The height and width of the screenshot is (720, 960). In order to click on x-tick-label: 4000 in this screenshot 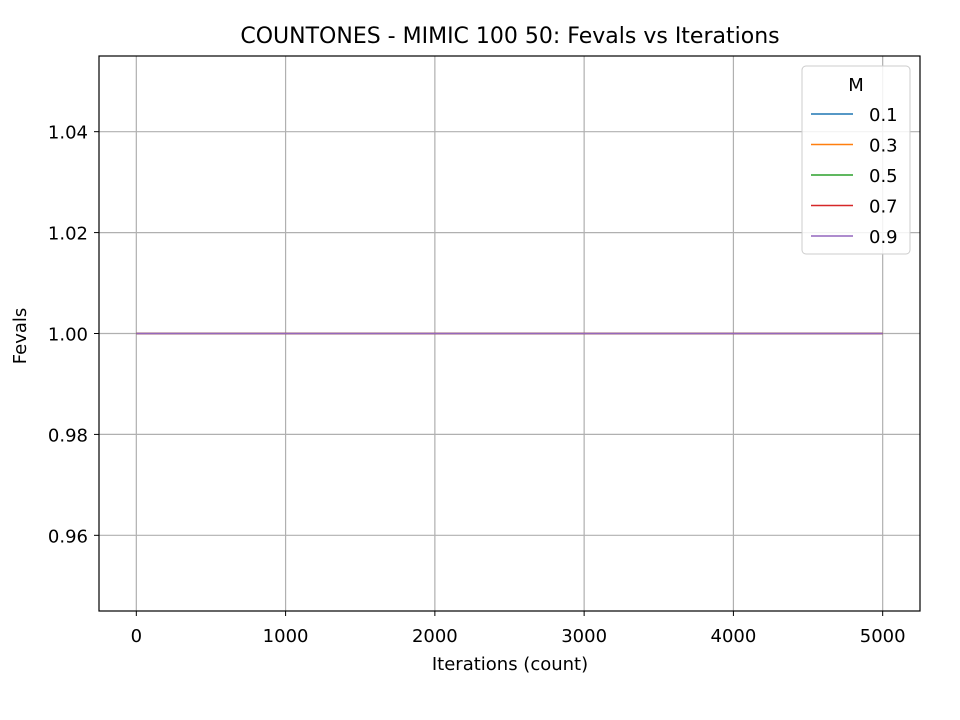, I will do `click(734, 636)`.